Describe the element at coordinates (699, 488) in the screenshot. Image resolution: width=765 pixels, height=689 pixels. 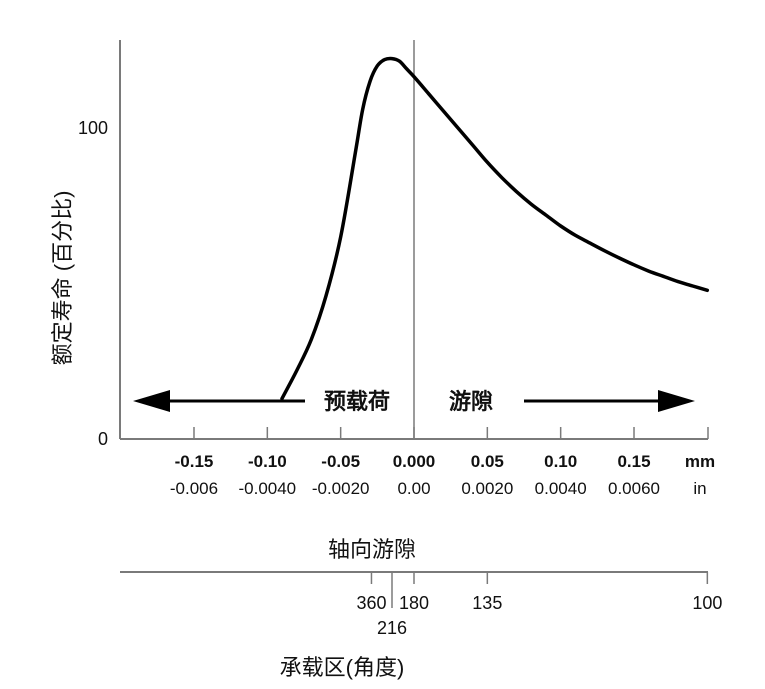
I see `unit-in-label: in` at that location.